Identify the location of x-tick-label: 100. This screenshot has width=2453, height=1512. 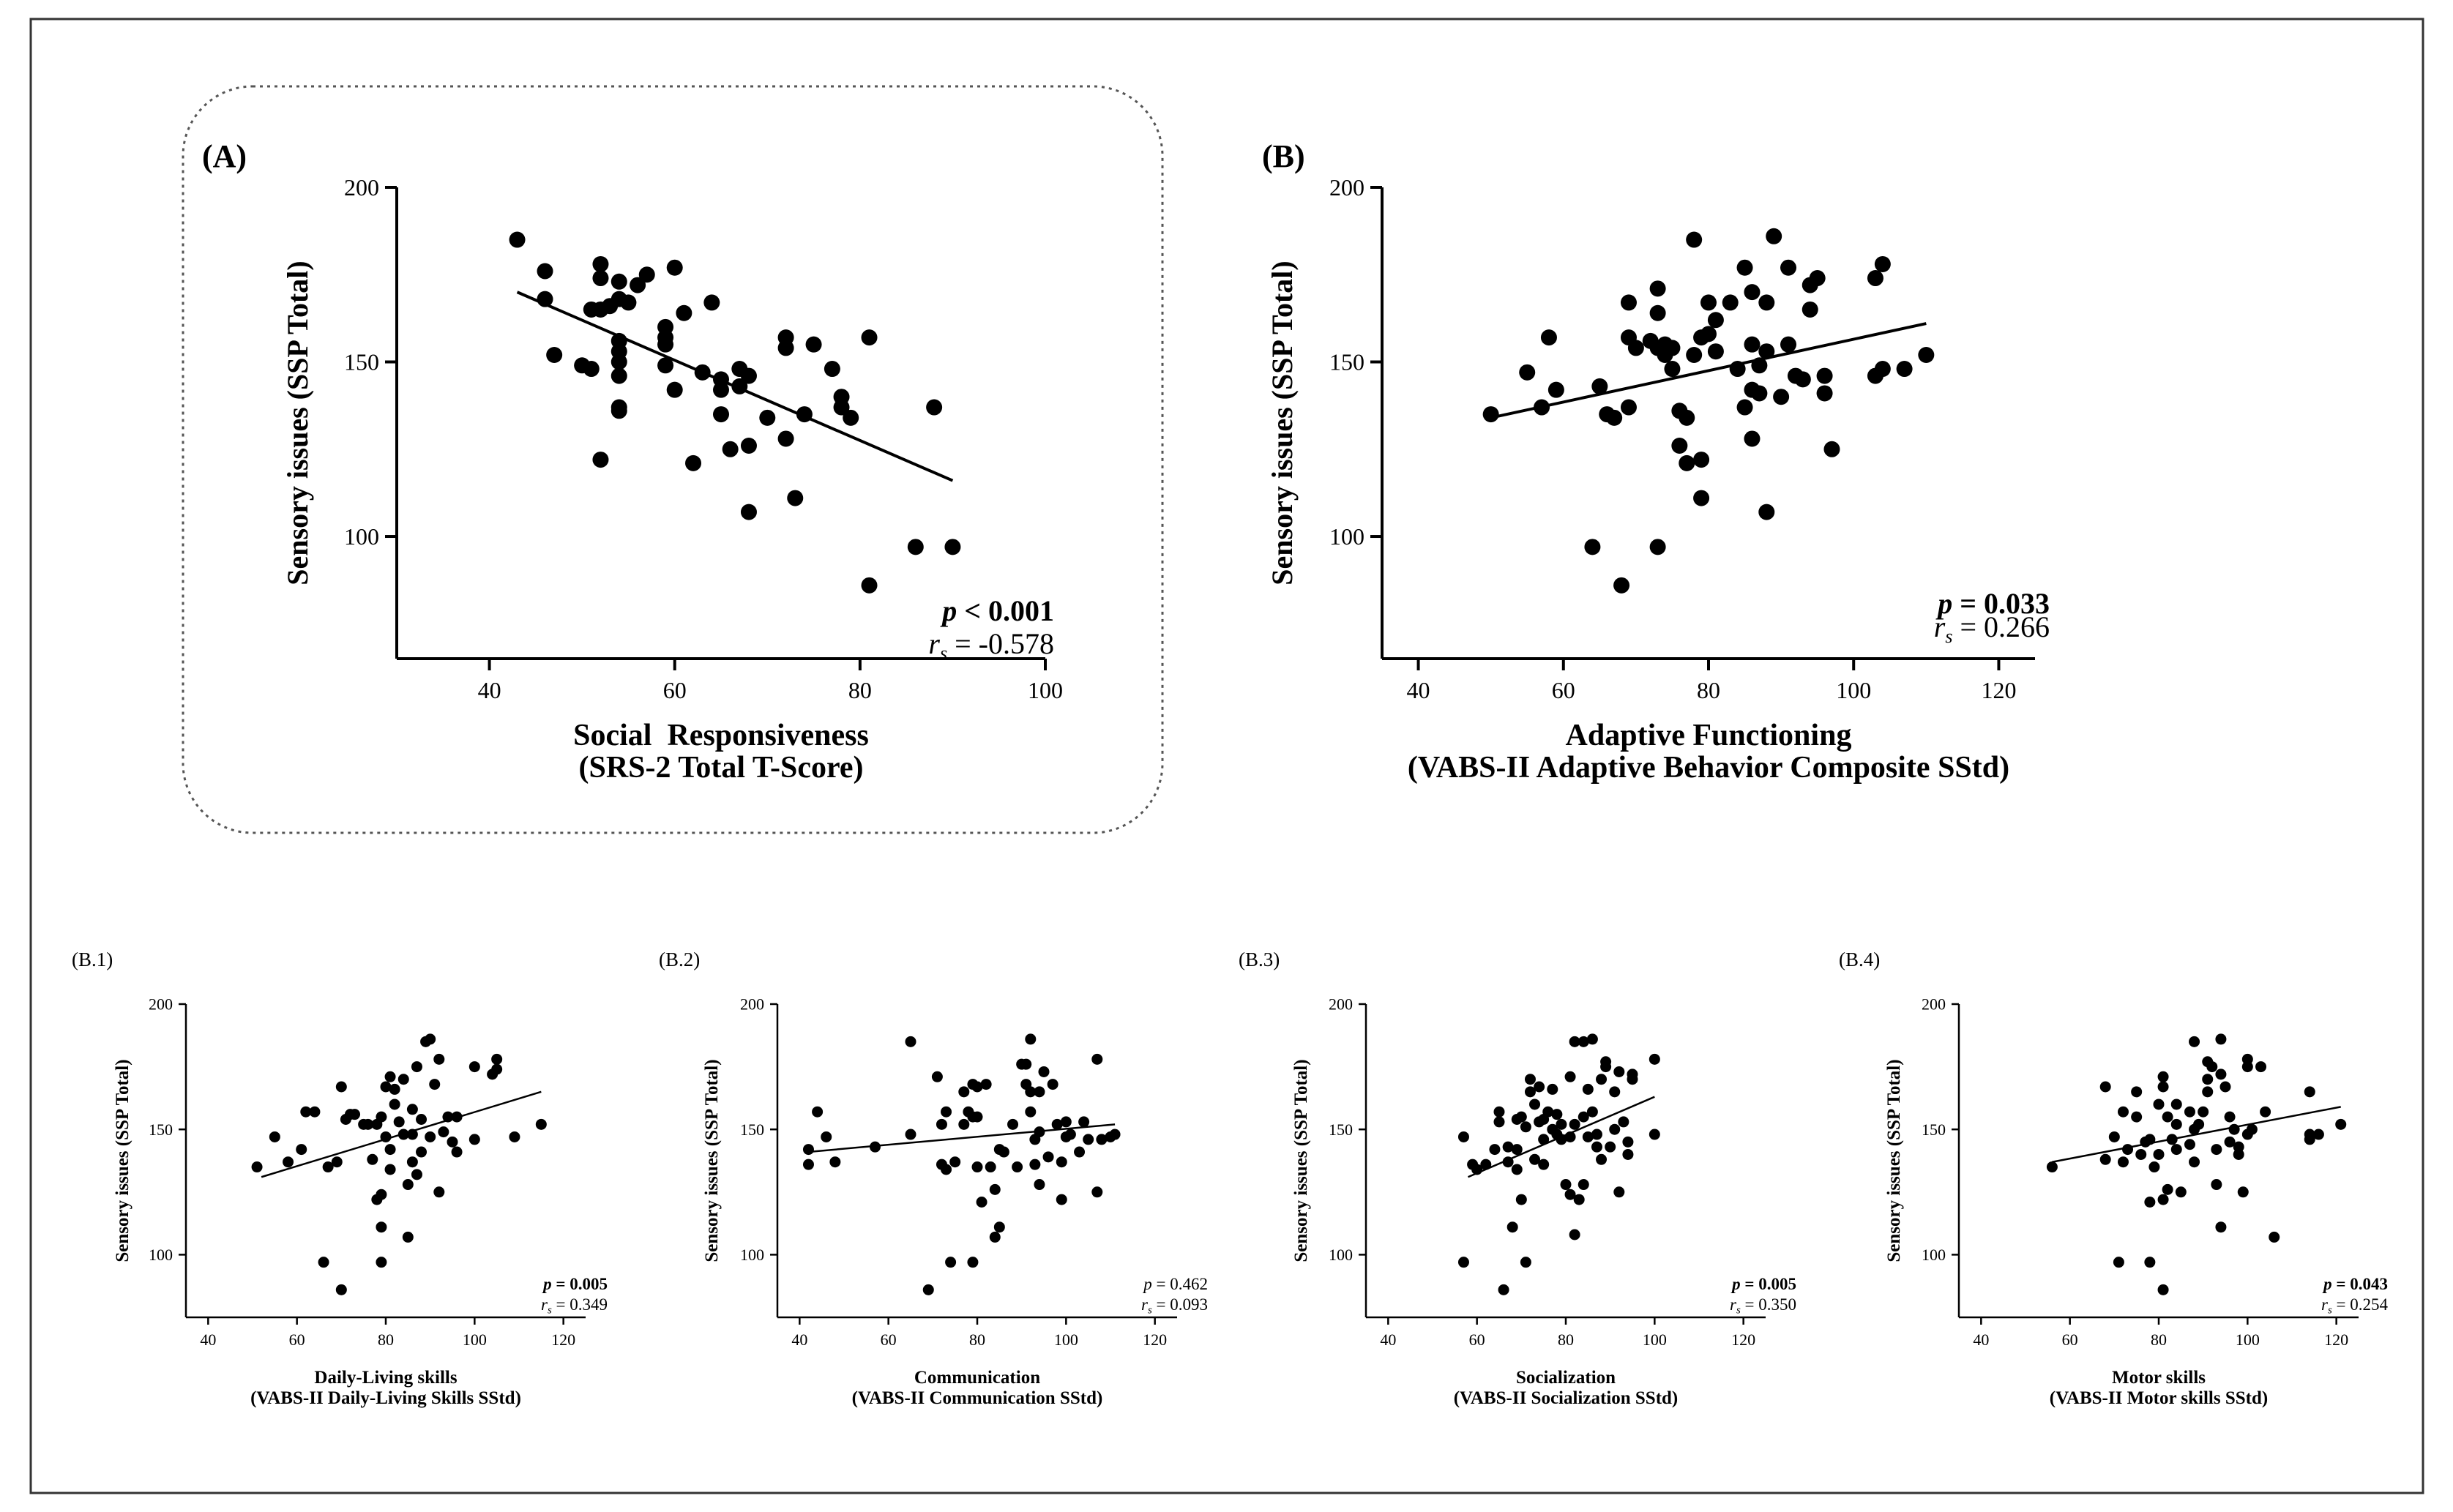
(2248, 1340).